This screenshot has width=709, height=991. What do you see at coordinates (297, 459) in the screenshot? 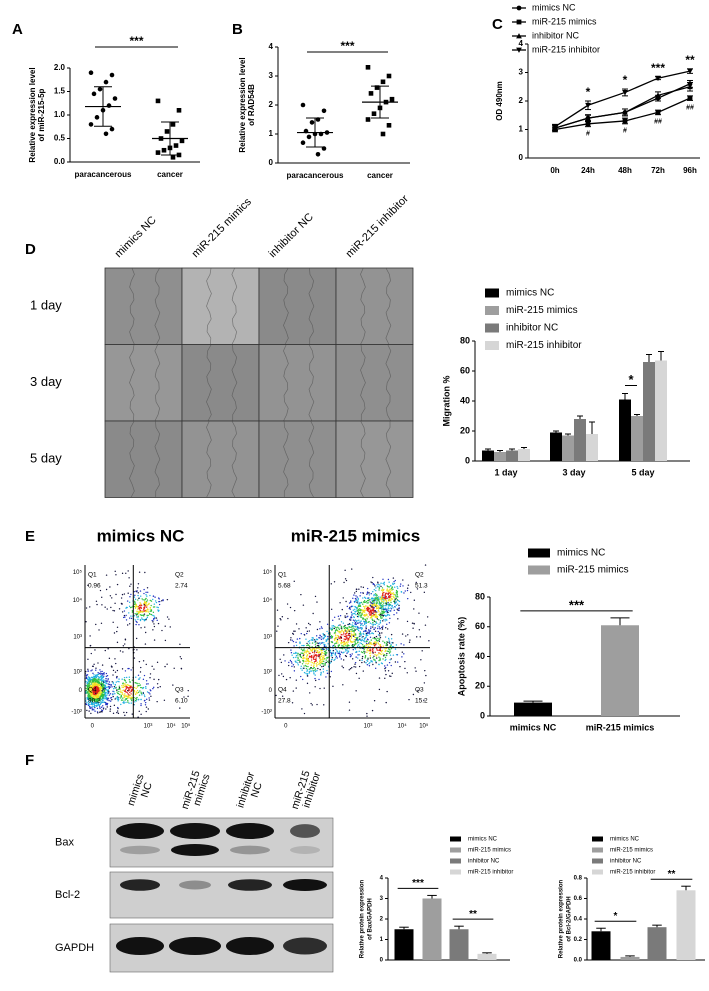
I see `scratch-image` at bounding box center [297, 459].